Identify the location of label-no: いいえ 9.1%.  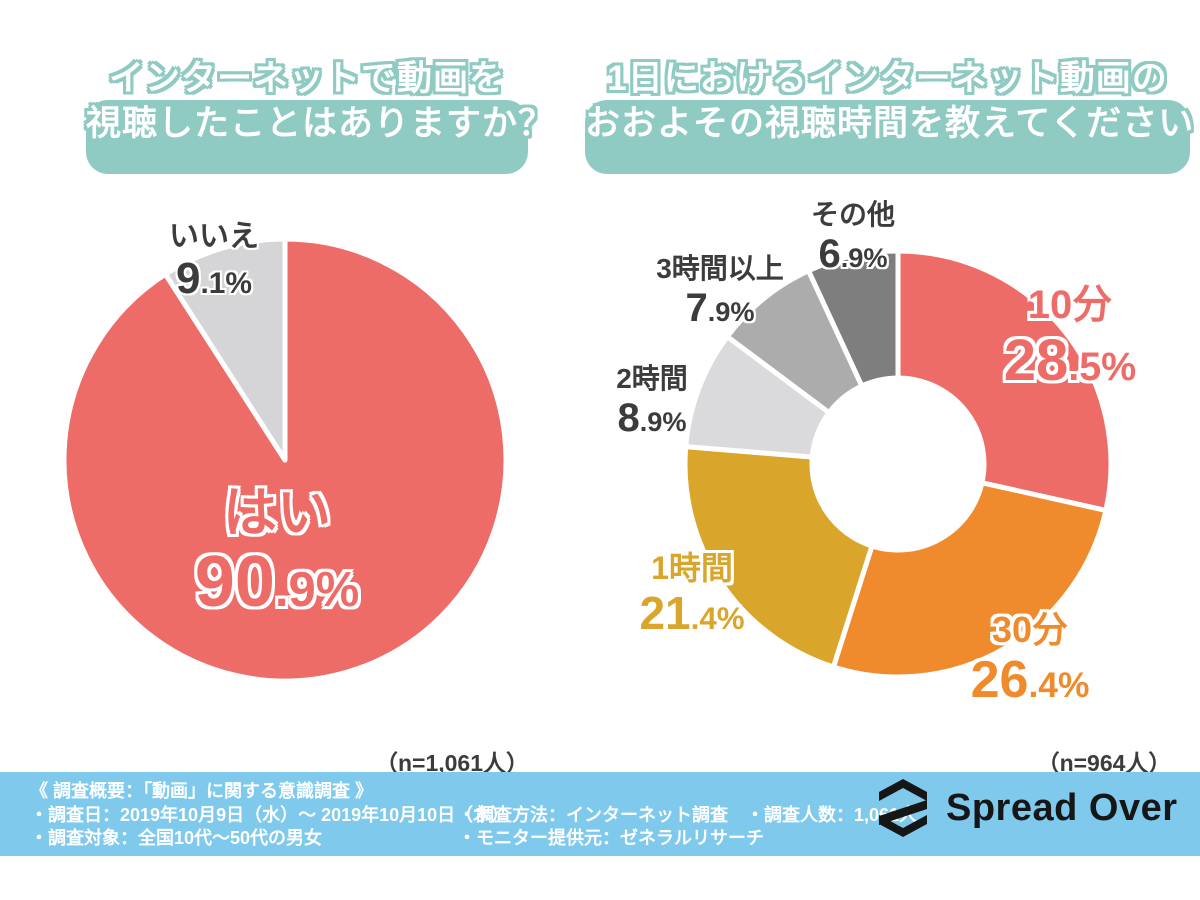
(214, 262).